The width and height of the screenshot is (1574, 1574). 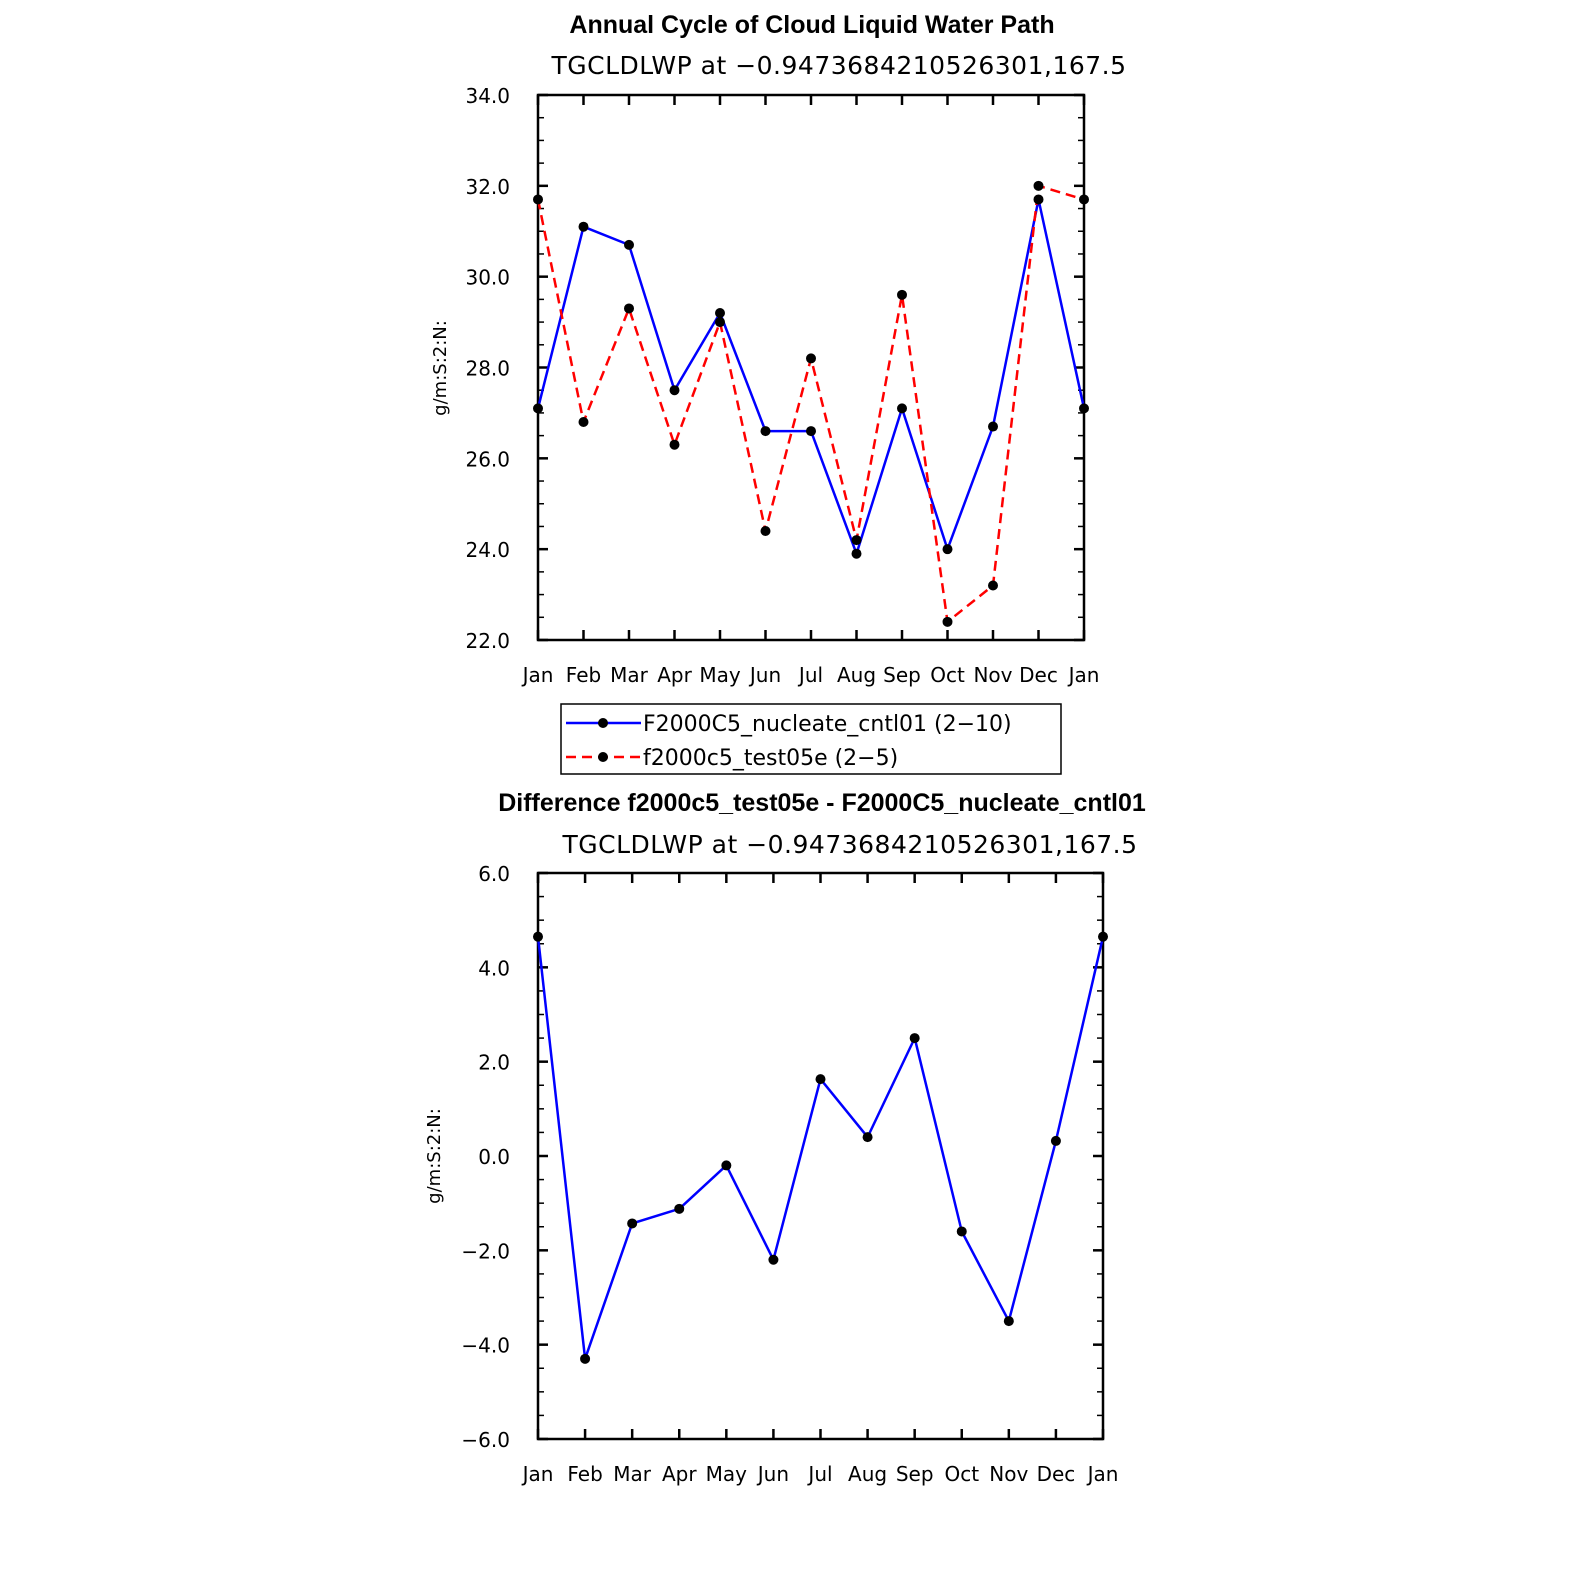 I want to click on y-tick-label: 26.0, so click(x=487, y=459).